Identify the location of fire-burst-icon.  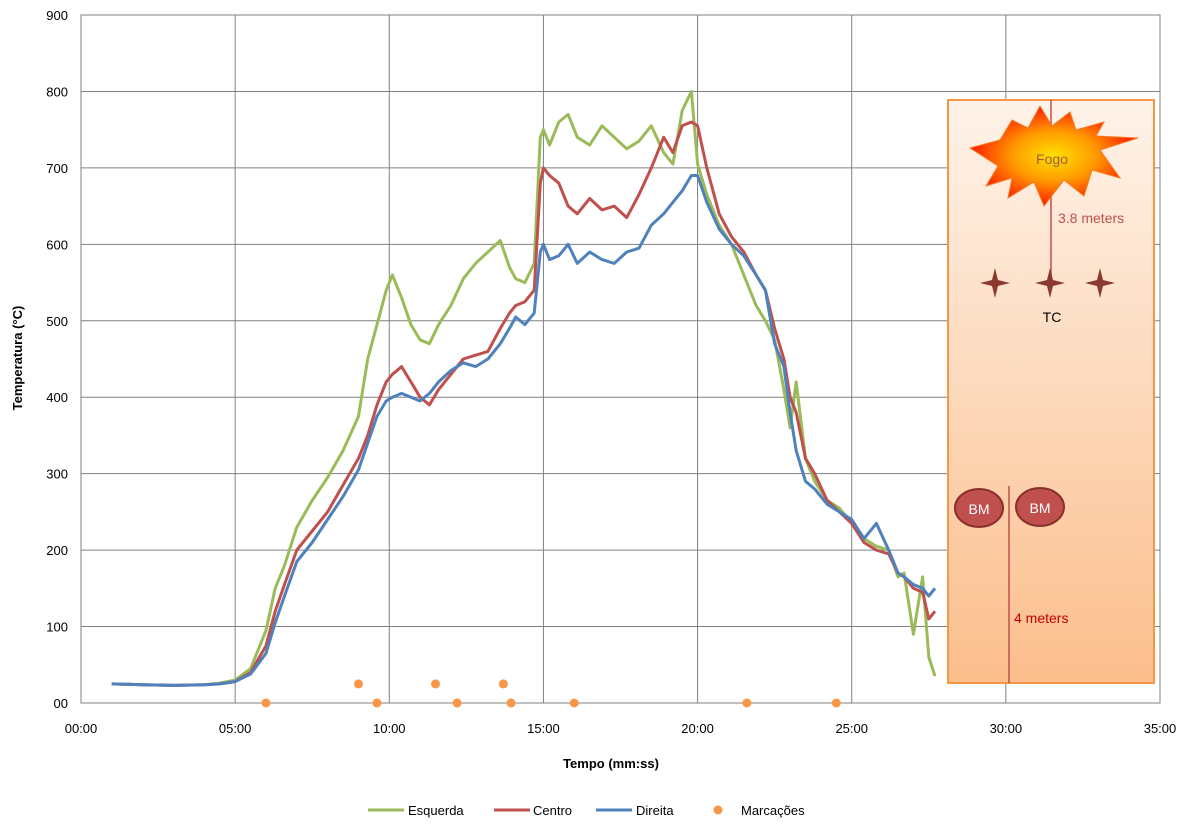
(1053, 155).